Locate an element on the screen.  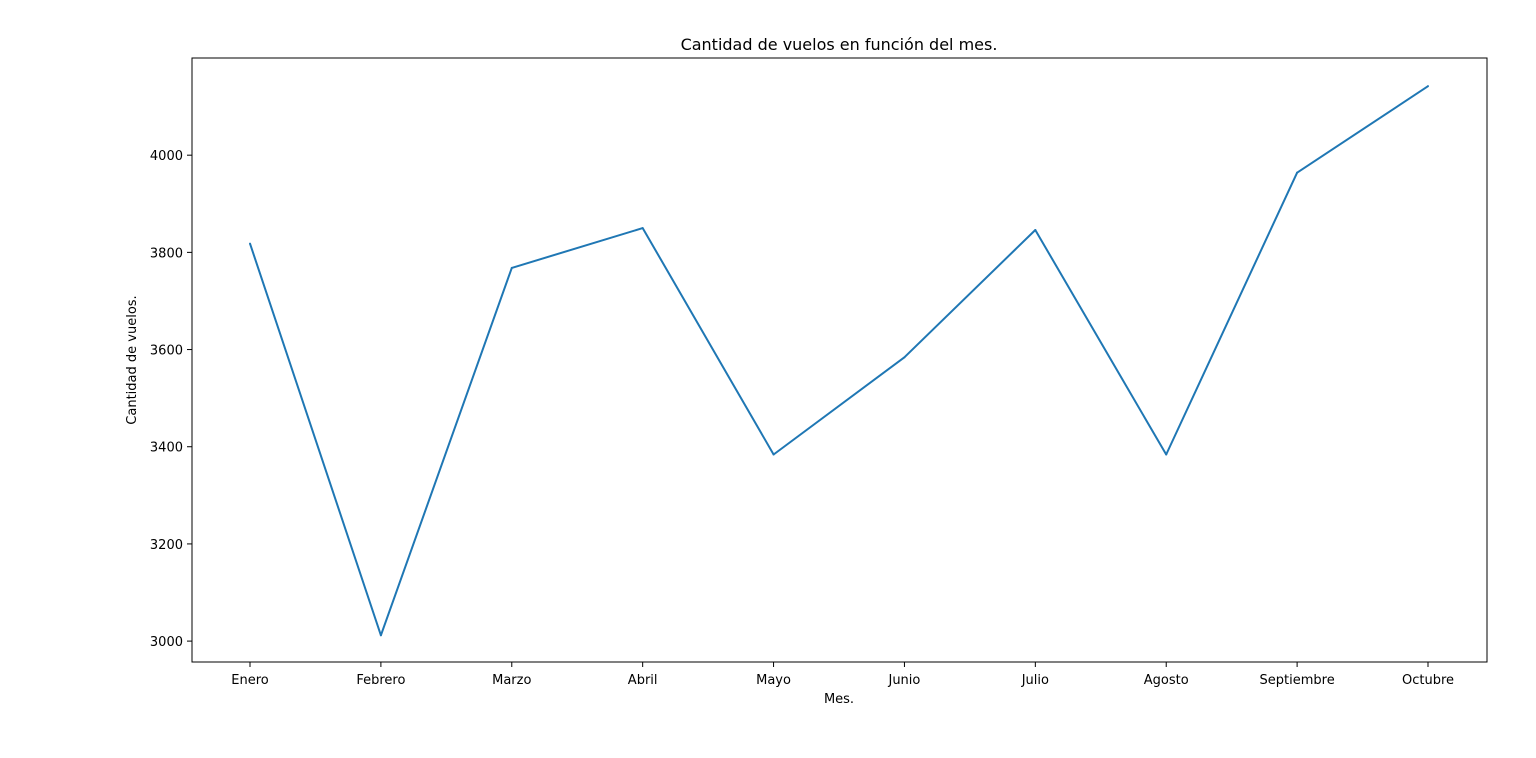
y-tick-label: 3400 is located at coordinates (166, 448).